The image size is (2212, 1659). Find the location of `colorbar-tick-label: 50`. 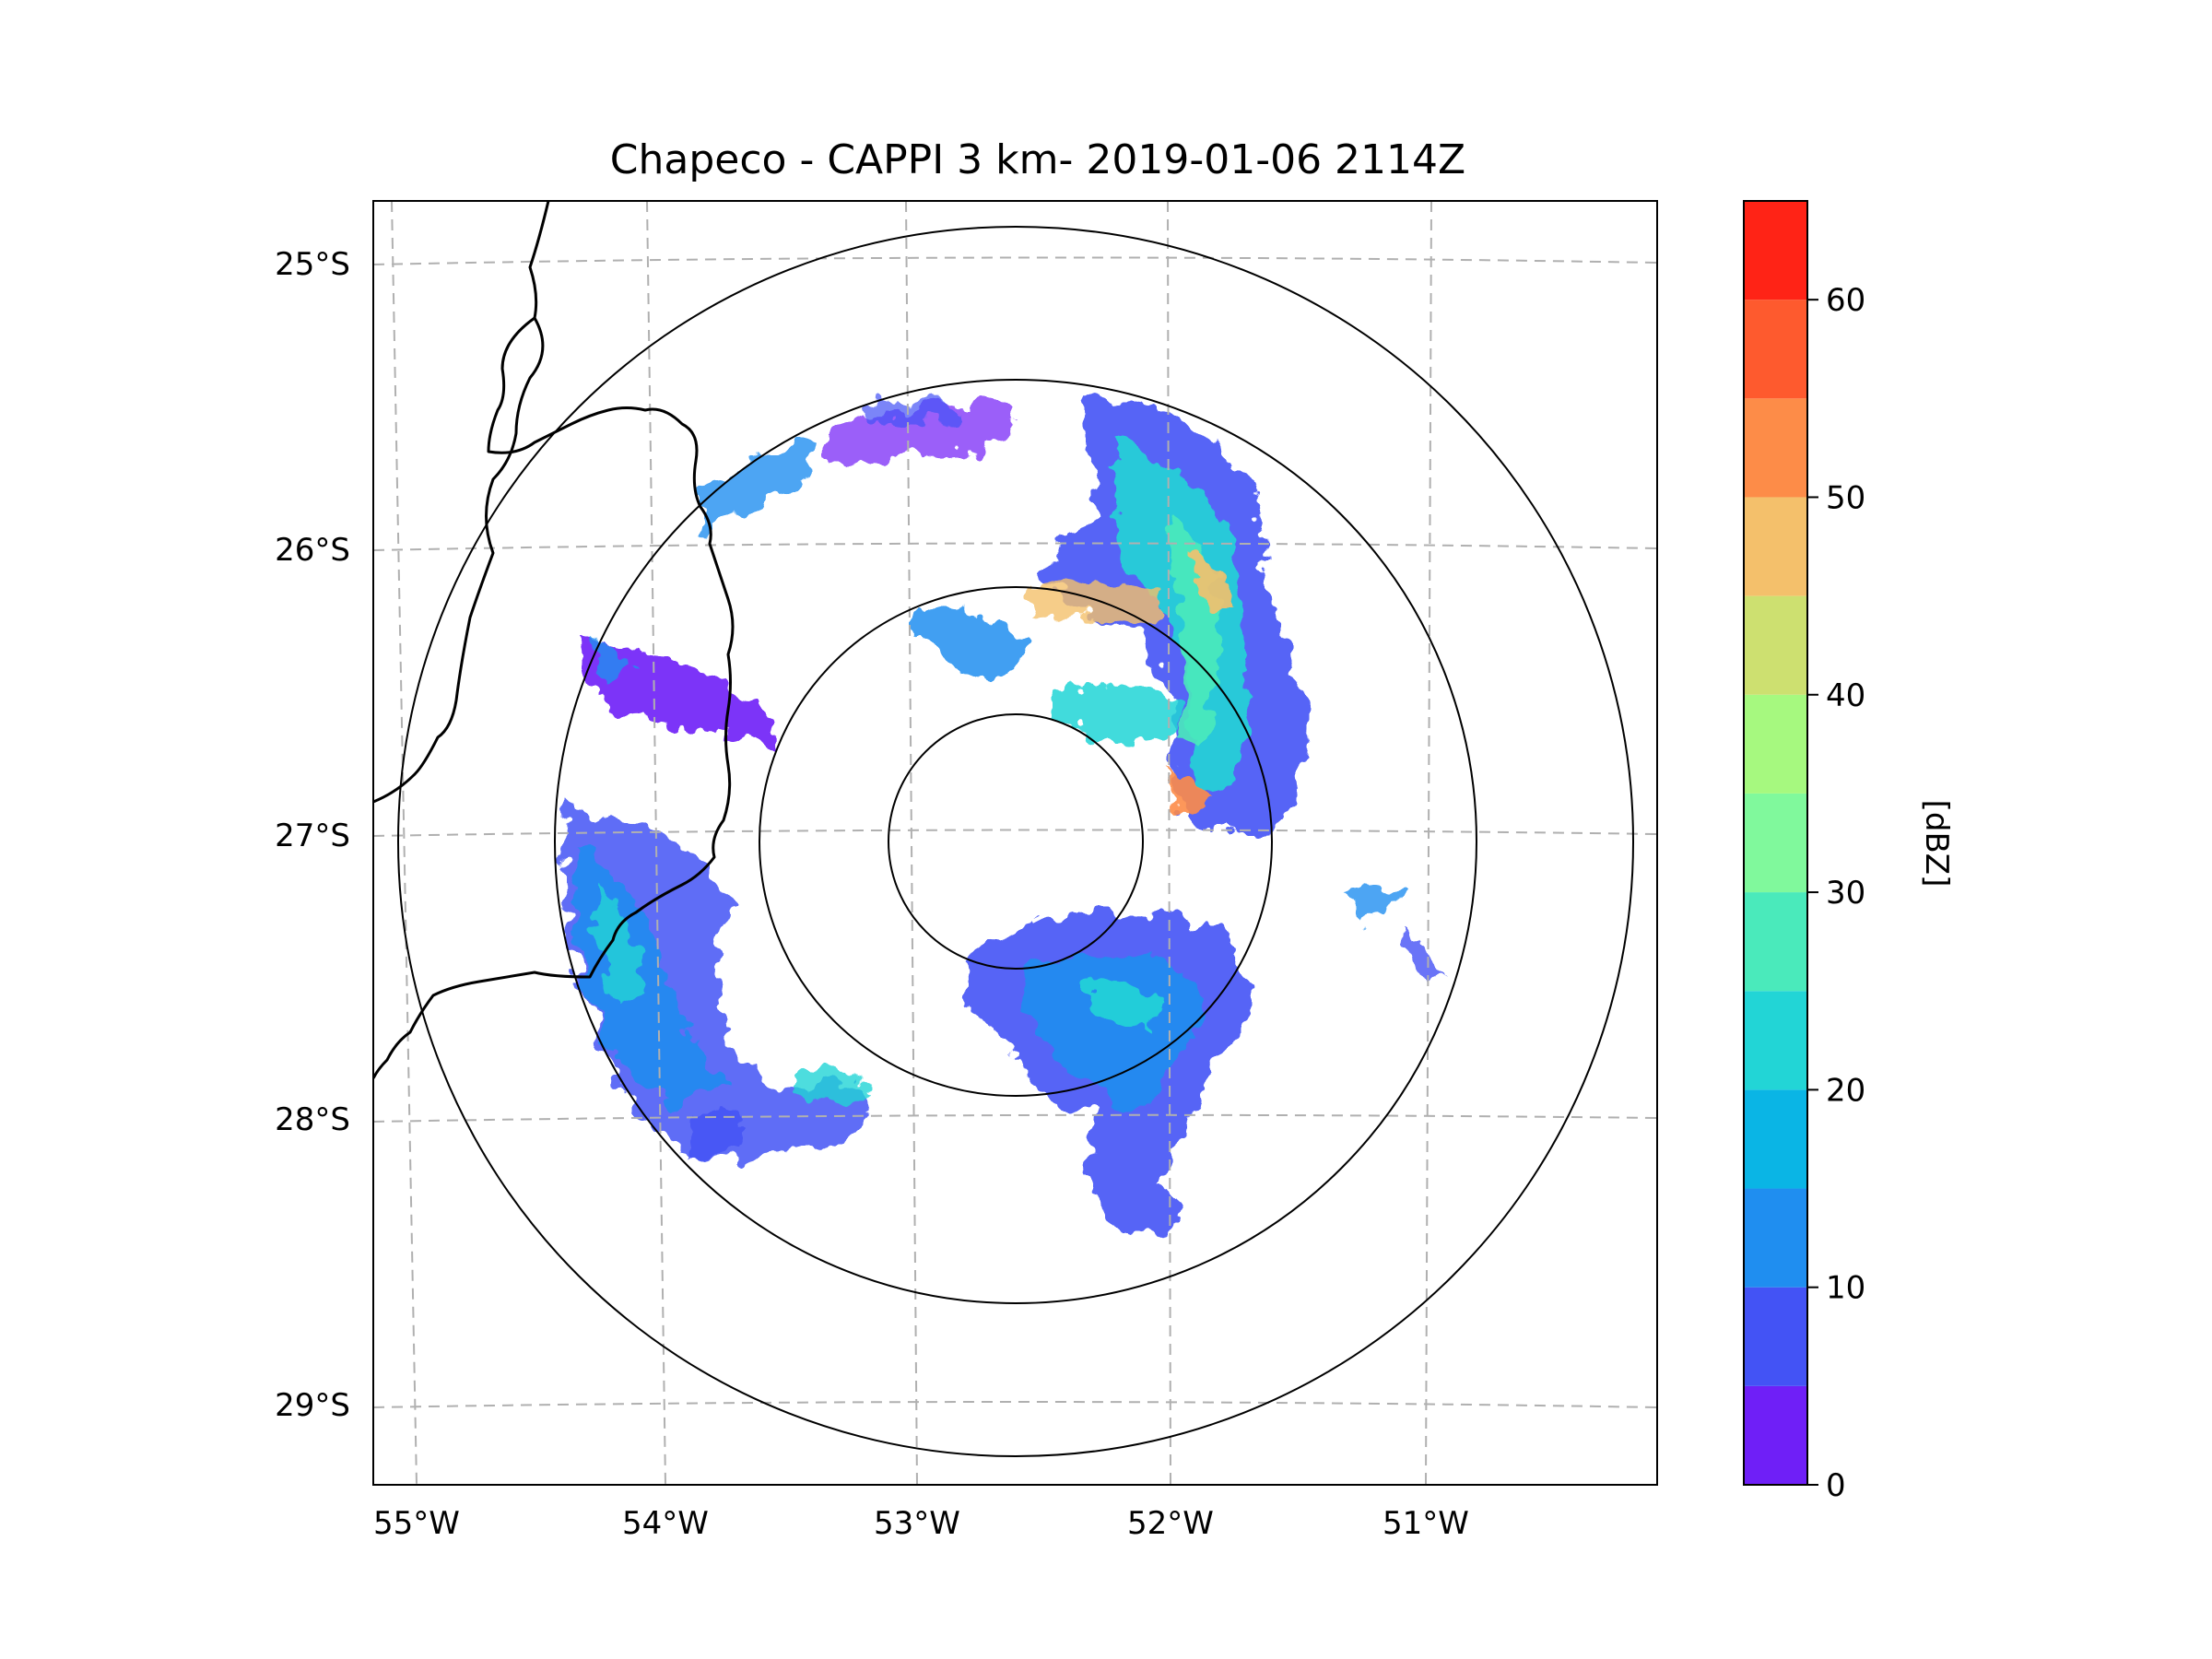

colorbar-tick-label: 50 is located at coordinates (1845, 497).